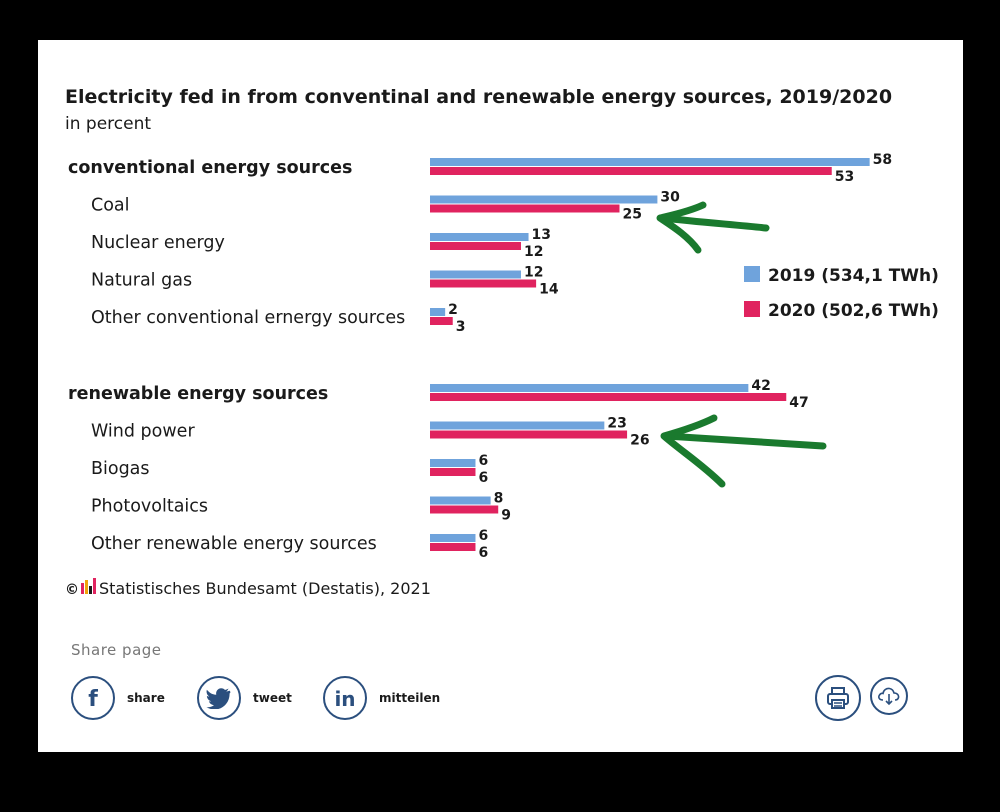 The width and height of the screenshot is (1000, 812). I want to click on group-label-conventional-energy-sources: conventional energy sources, so click(210, 168).